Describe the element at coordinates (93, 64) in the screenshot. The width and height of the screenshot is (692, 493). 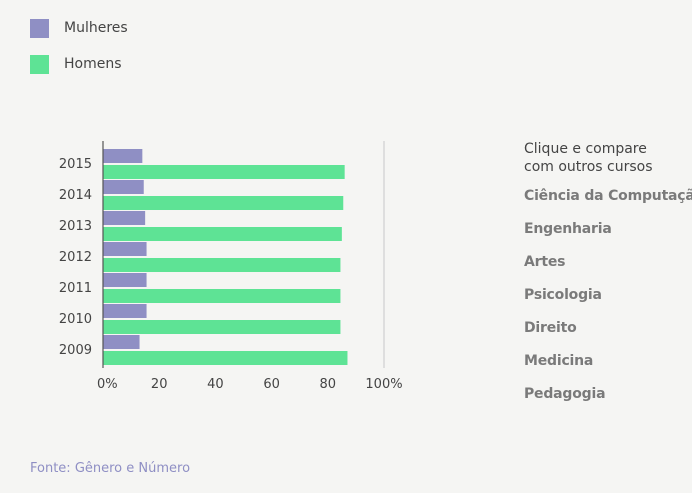
I see `legend-label-homens: Homens` at that location.